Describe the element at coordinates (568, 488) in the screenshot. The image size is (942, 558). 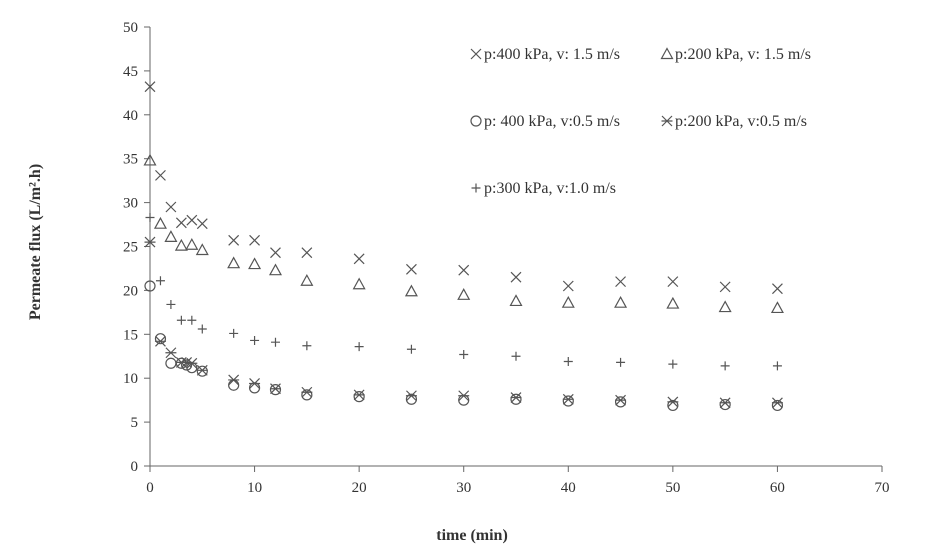
I see `x-tick-label: 40` at that location.